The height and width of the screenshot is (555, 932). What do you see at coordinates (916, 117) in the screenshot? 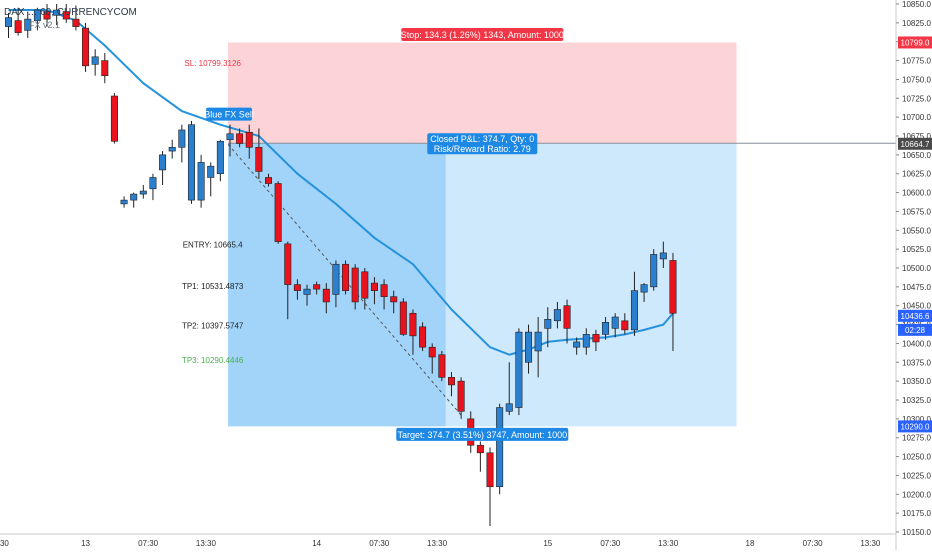
I see `y-tick-label: 10700.0` at bounding box center [916, 117].